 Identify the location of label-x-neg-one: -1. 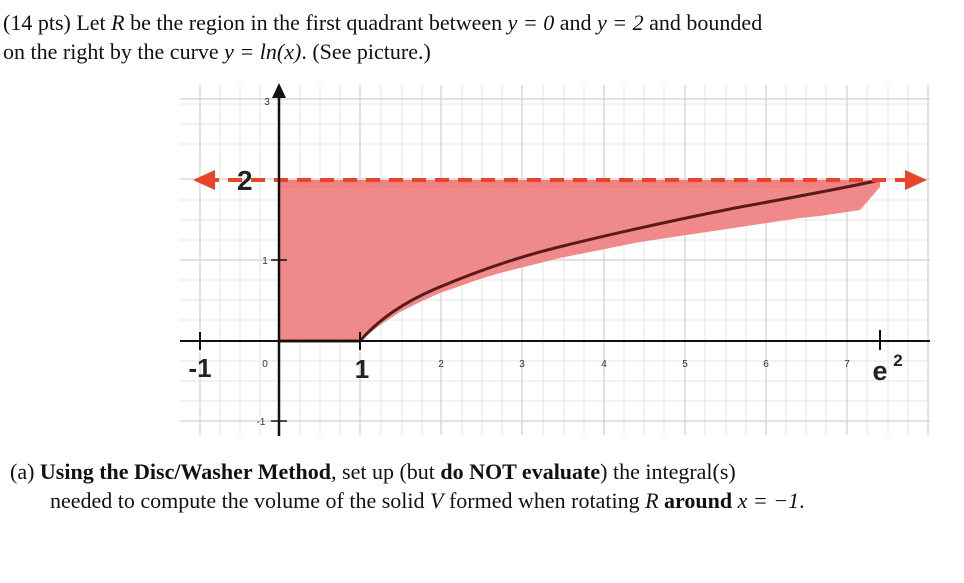
(199, 368).